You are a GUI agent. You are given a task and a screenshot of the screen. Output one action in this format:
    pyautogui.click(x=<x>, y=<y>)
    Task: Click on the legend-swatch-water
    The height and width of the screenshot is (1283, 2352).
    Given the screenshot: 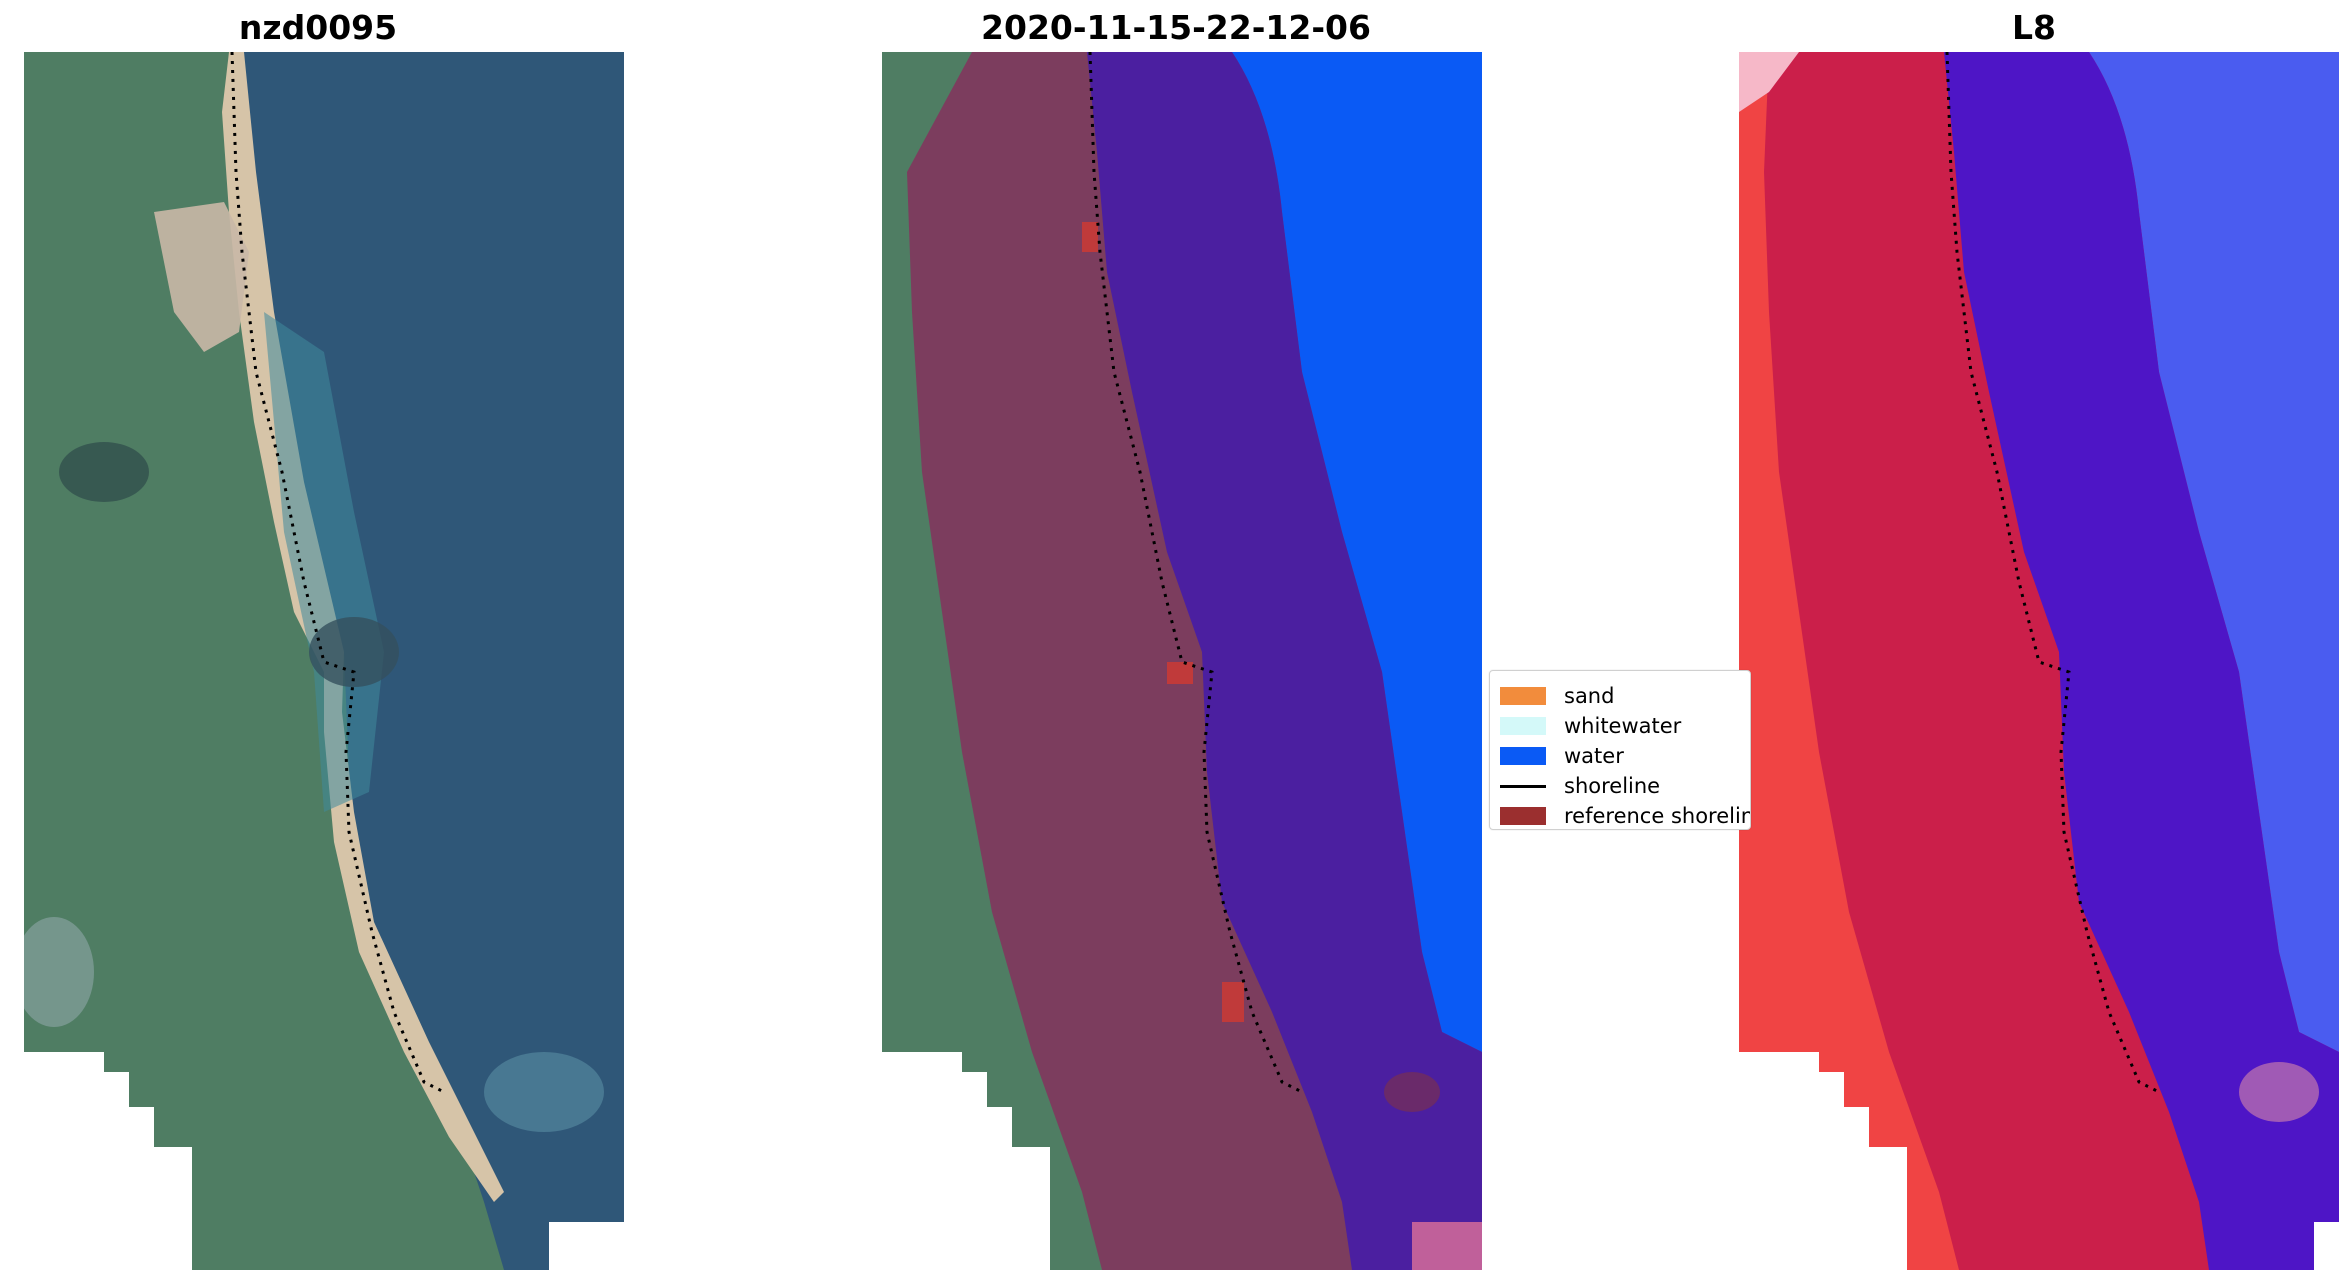 What is the action you would take?
    pyautogui.click(x=1523, y=756)
    